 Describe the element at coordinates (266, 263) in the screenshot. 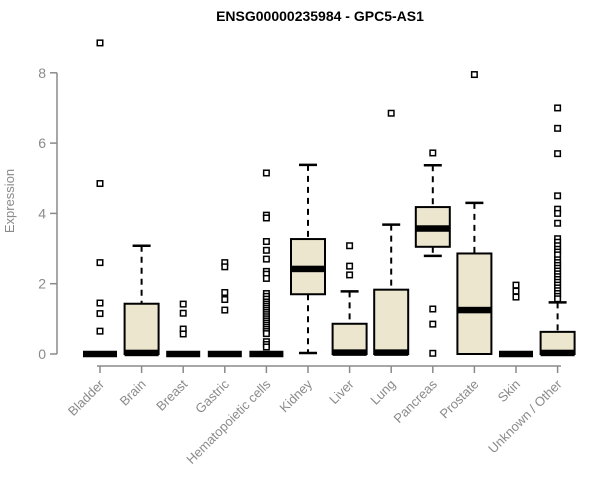

I see `box-group-hematopoietic-cells` at that location.